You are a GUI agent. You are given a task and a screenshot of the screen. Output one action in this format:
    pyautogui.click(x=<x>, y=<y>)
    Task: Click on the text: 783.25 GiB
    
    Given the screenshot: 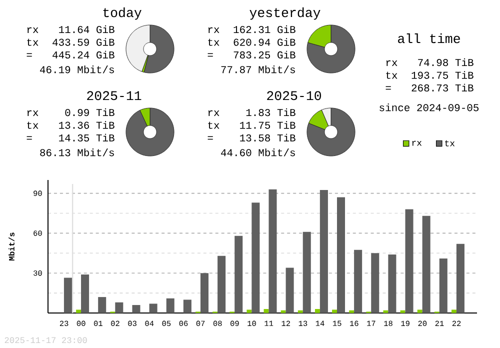 What is the action you would take?
    pyautogui.click(x=265, y=54)
    